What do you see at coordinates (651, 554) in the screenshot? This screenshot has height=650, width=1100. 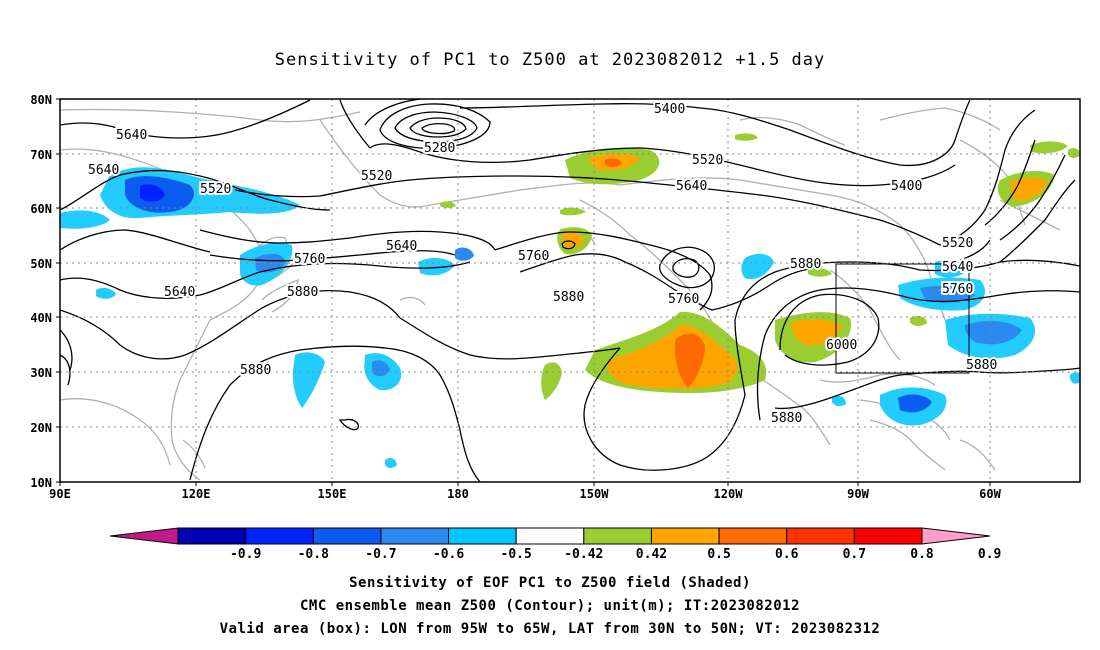 I see `colorbar-label: 0.42` at bounding box center [651, 554].